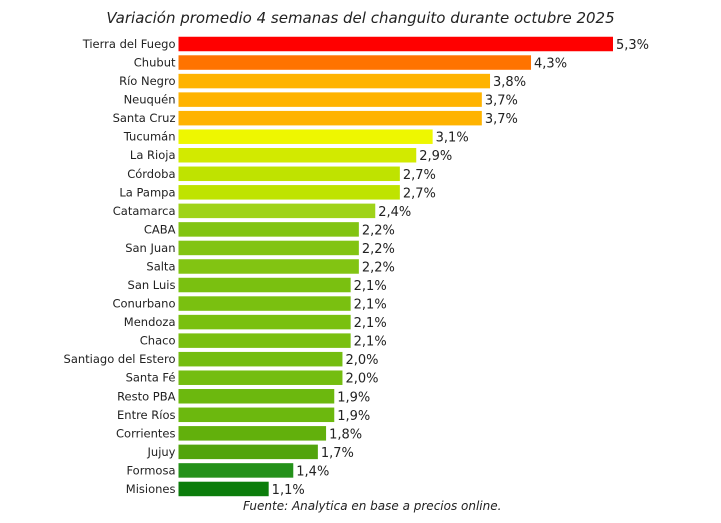  I want to click on category-label: Chaco, so click(158, 341).